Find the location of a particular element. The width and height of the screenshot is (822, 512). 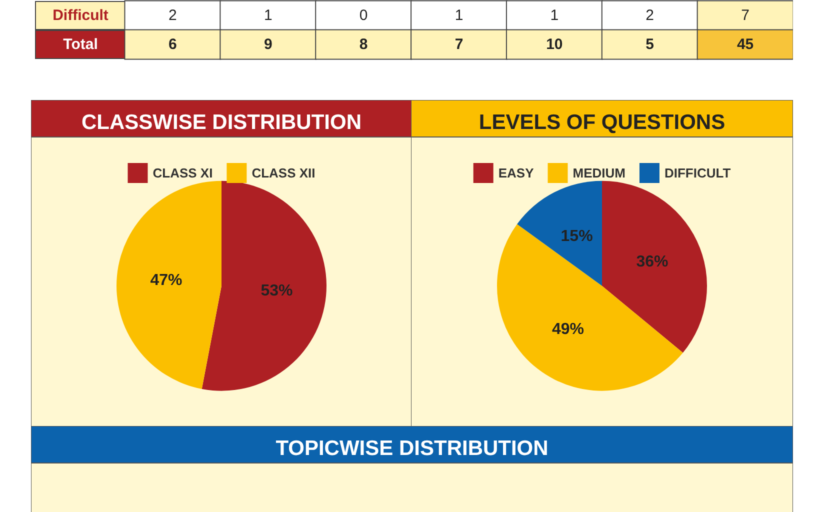

data-label: 8 is located at coordinates (363, 44).